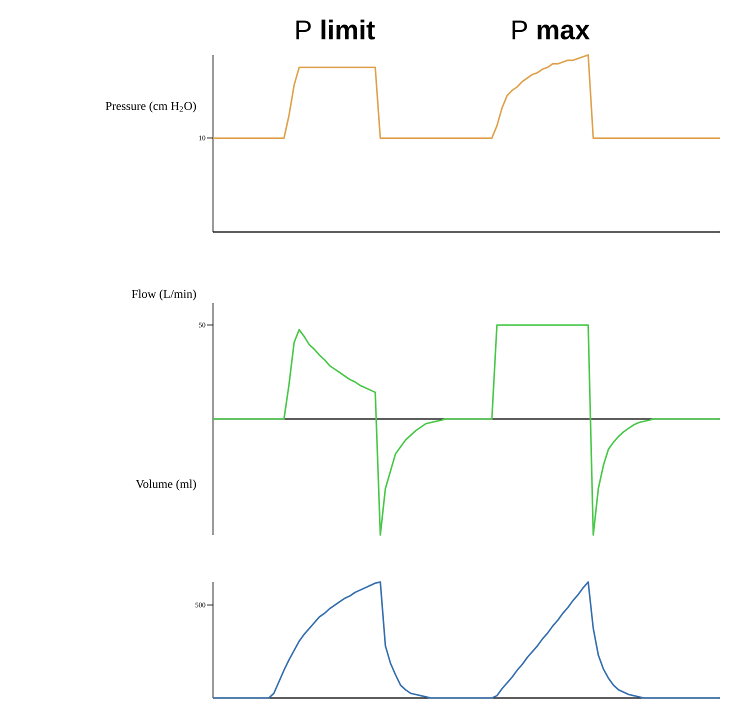 This screenshot has width=738, height=701. I want to click on chart-title: P limit, so click(335, 30).